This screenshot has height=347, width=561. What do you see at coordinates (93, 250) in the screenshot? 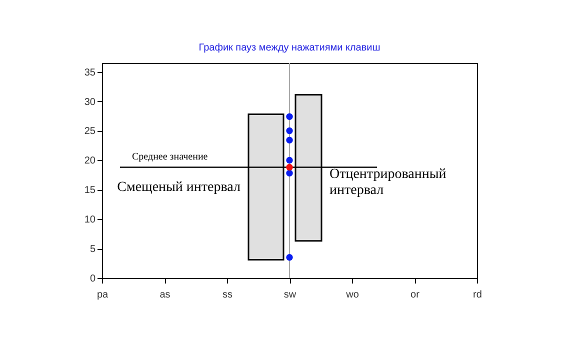
I see `y-tick-label: 5` at bounding box center [93, 250].